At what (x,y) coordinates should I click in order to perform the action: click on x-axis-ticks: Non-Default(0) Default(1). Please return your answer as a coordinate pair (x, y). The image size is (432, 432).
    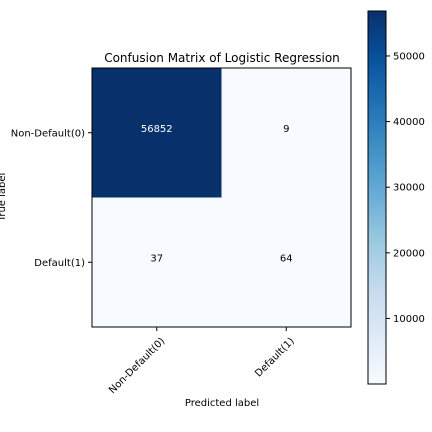
    Looking at the image, I should click on (202, 361).